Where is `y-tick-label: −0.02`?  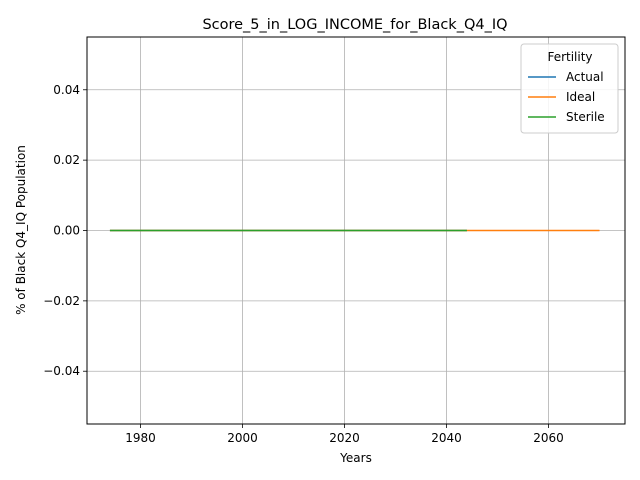 y-tick-label: −0.02 is located at coordinates (61, 301).